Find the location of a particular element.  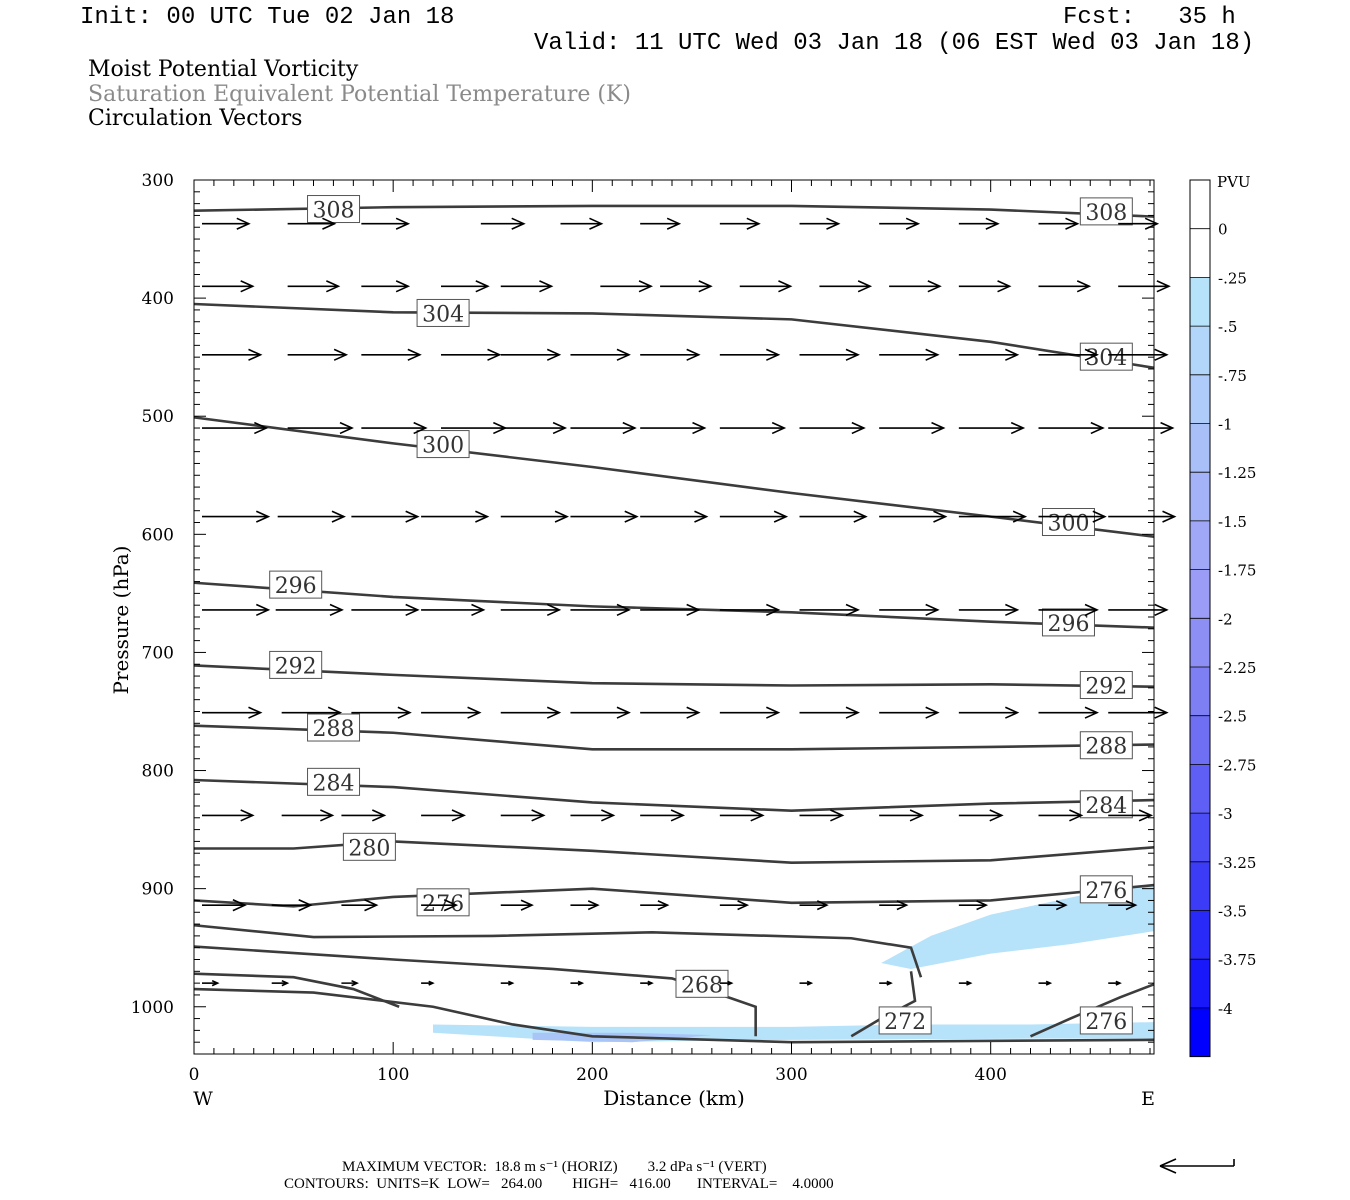

x-tick-label: 200 is located at coordinates (592, 1075).